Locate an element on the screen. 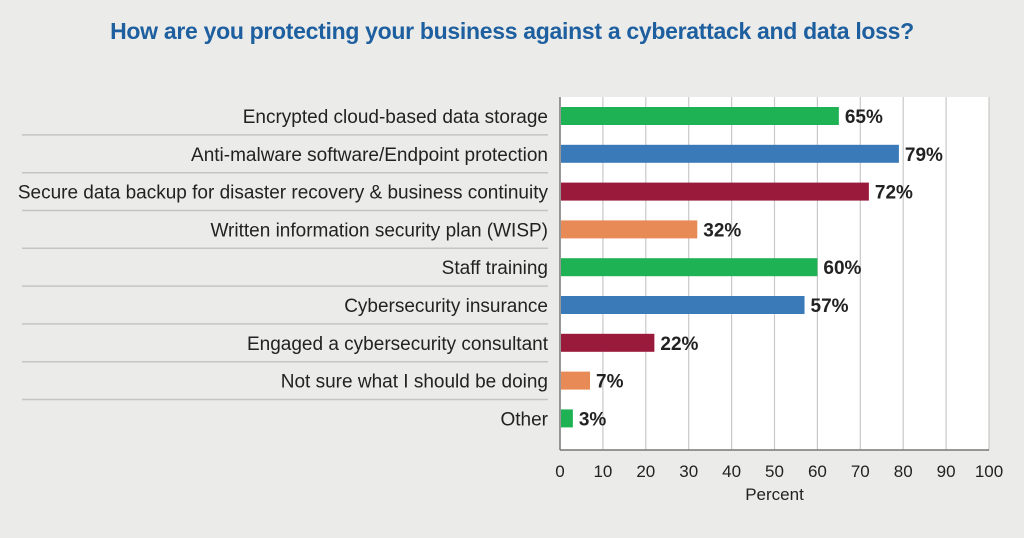 The width and height of the screenshot is (1024, 538). category-label: Encrypted cloud-based data storage is located at coordinates (395, 117).